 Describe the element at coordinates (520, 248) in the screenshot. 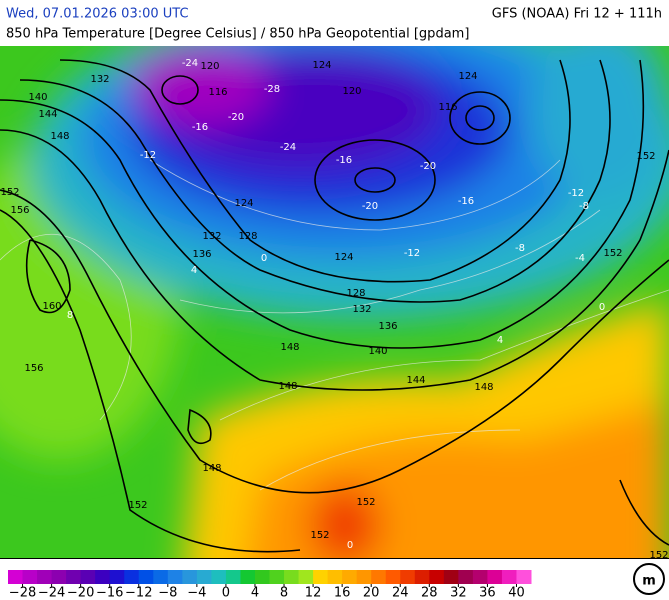

I see `temperature-label: -8` at that location.